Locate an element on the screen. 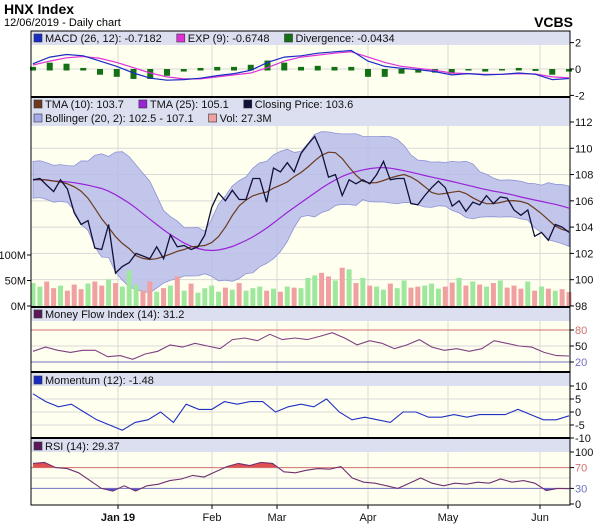 The width and height of the screenshot is (601, 525). momentum-legend-swatch is located at coordinates (38, 380).